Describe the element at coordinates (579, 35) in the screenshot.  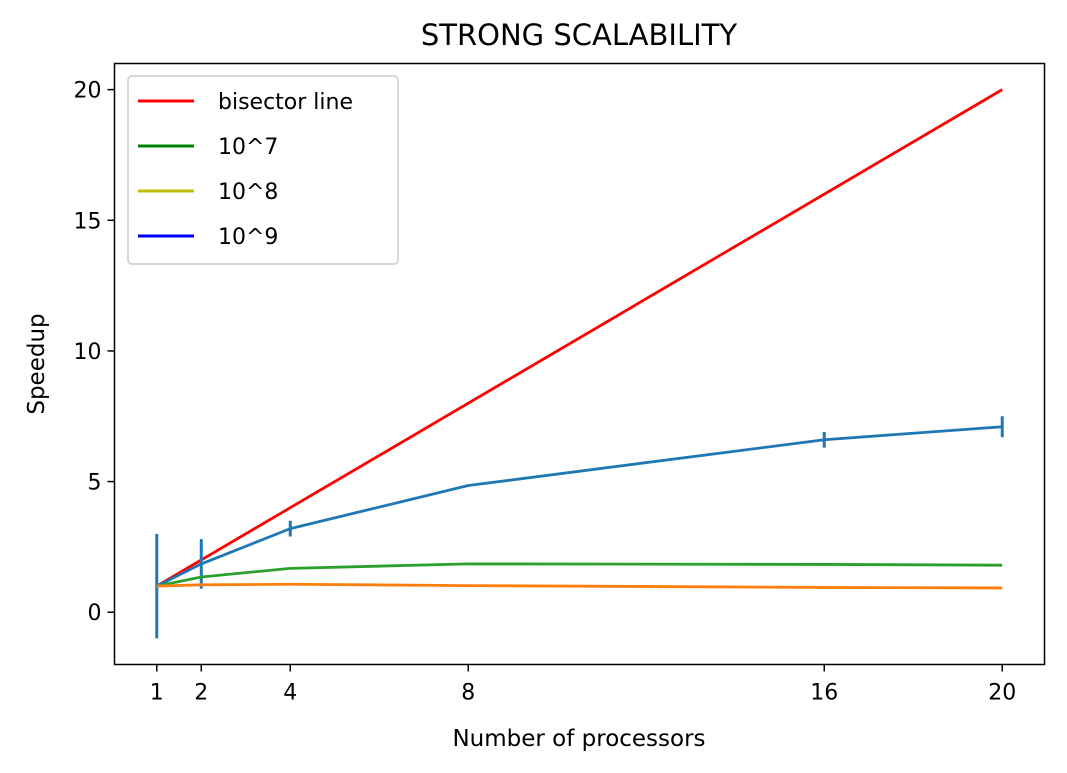
I see `chart-title: STRONG SCALABILITY` at that location.